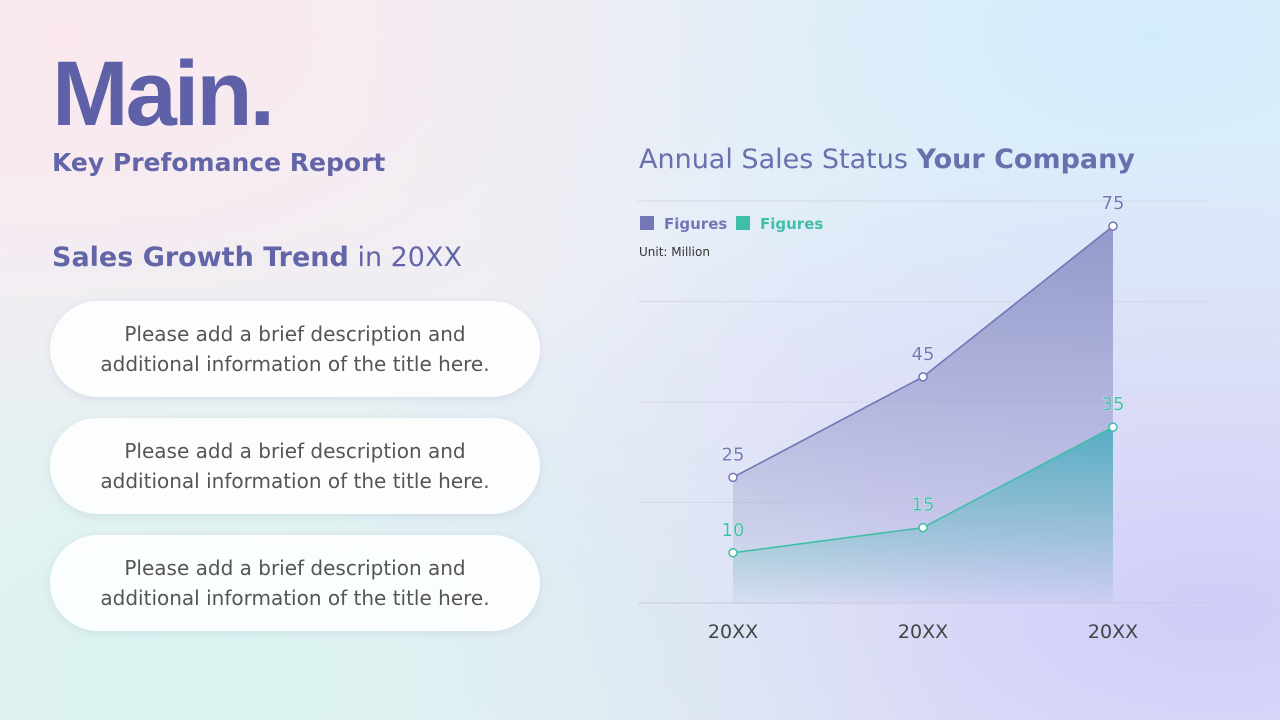 This screenshot has width=1280, height=720. I want to click on area-fill, so click(923, 515).